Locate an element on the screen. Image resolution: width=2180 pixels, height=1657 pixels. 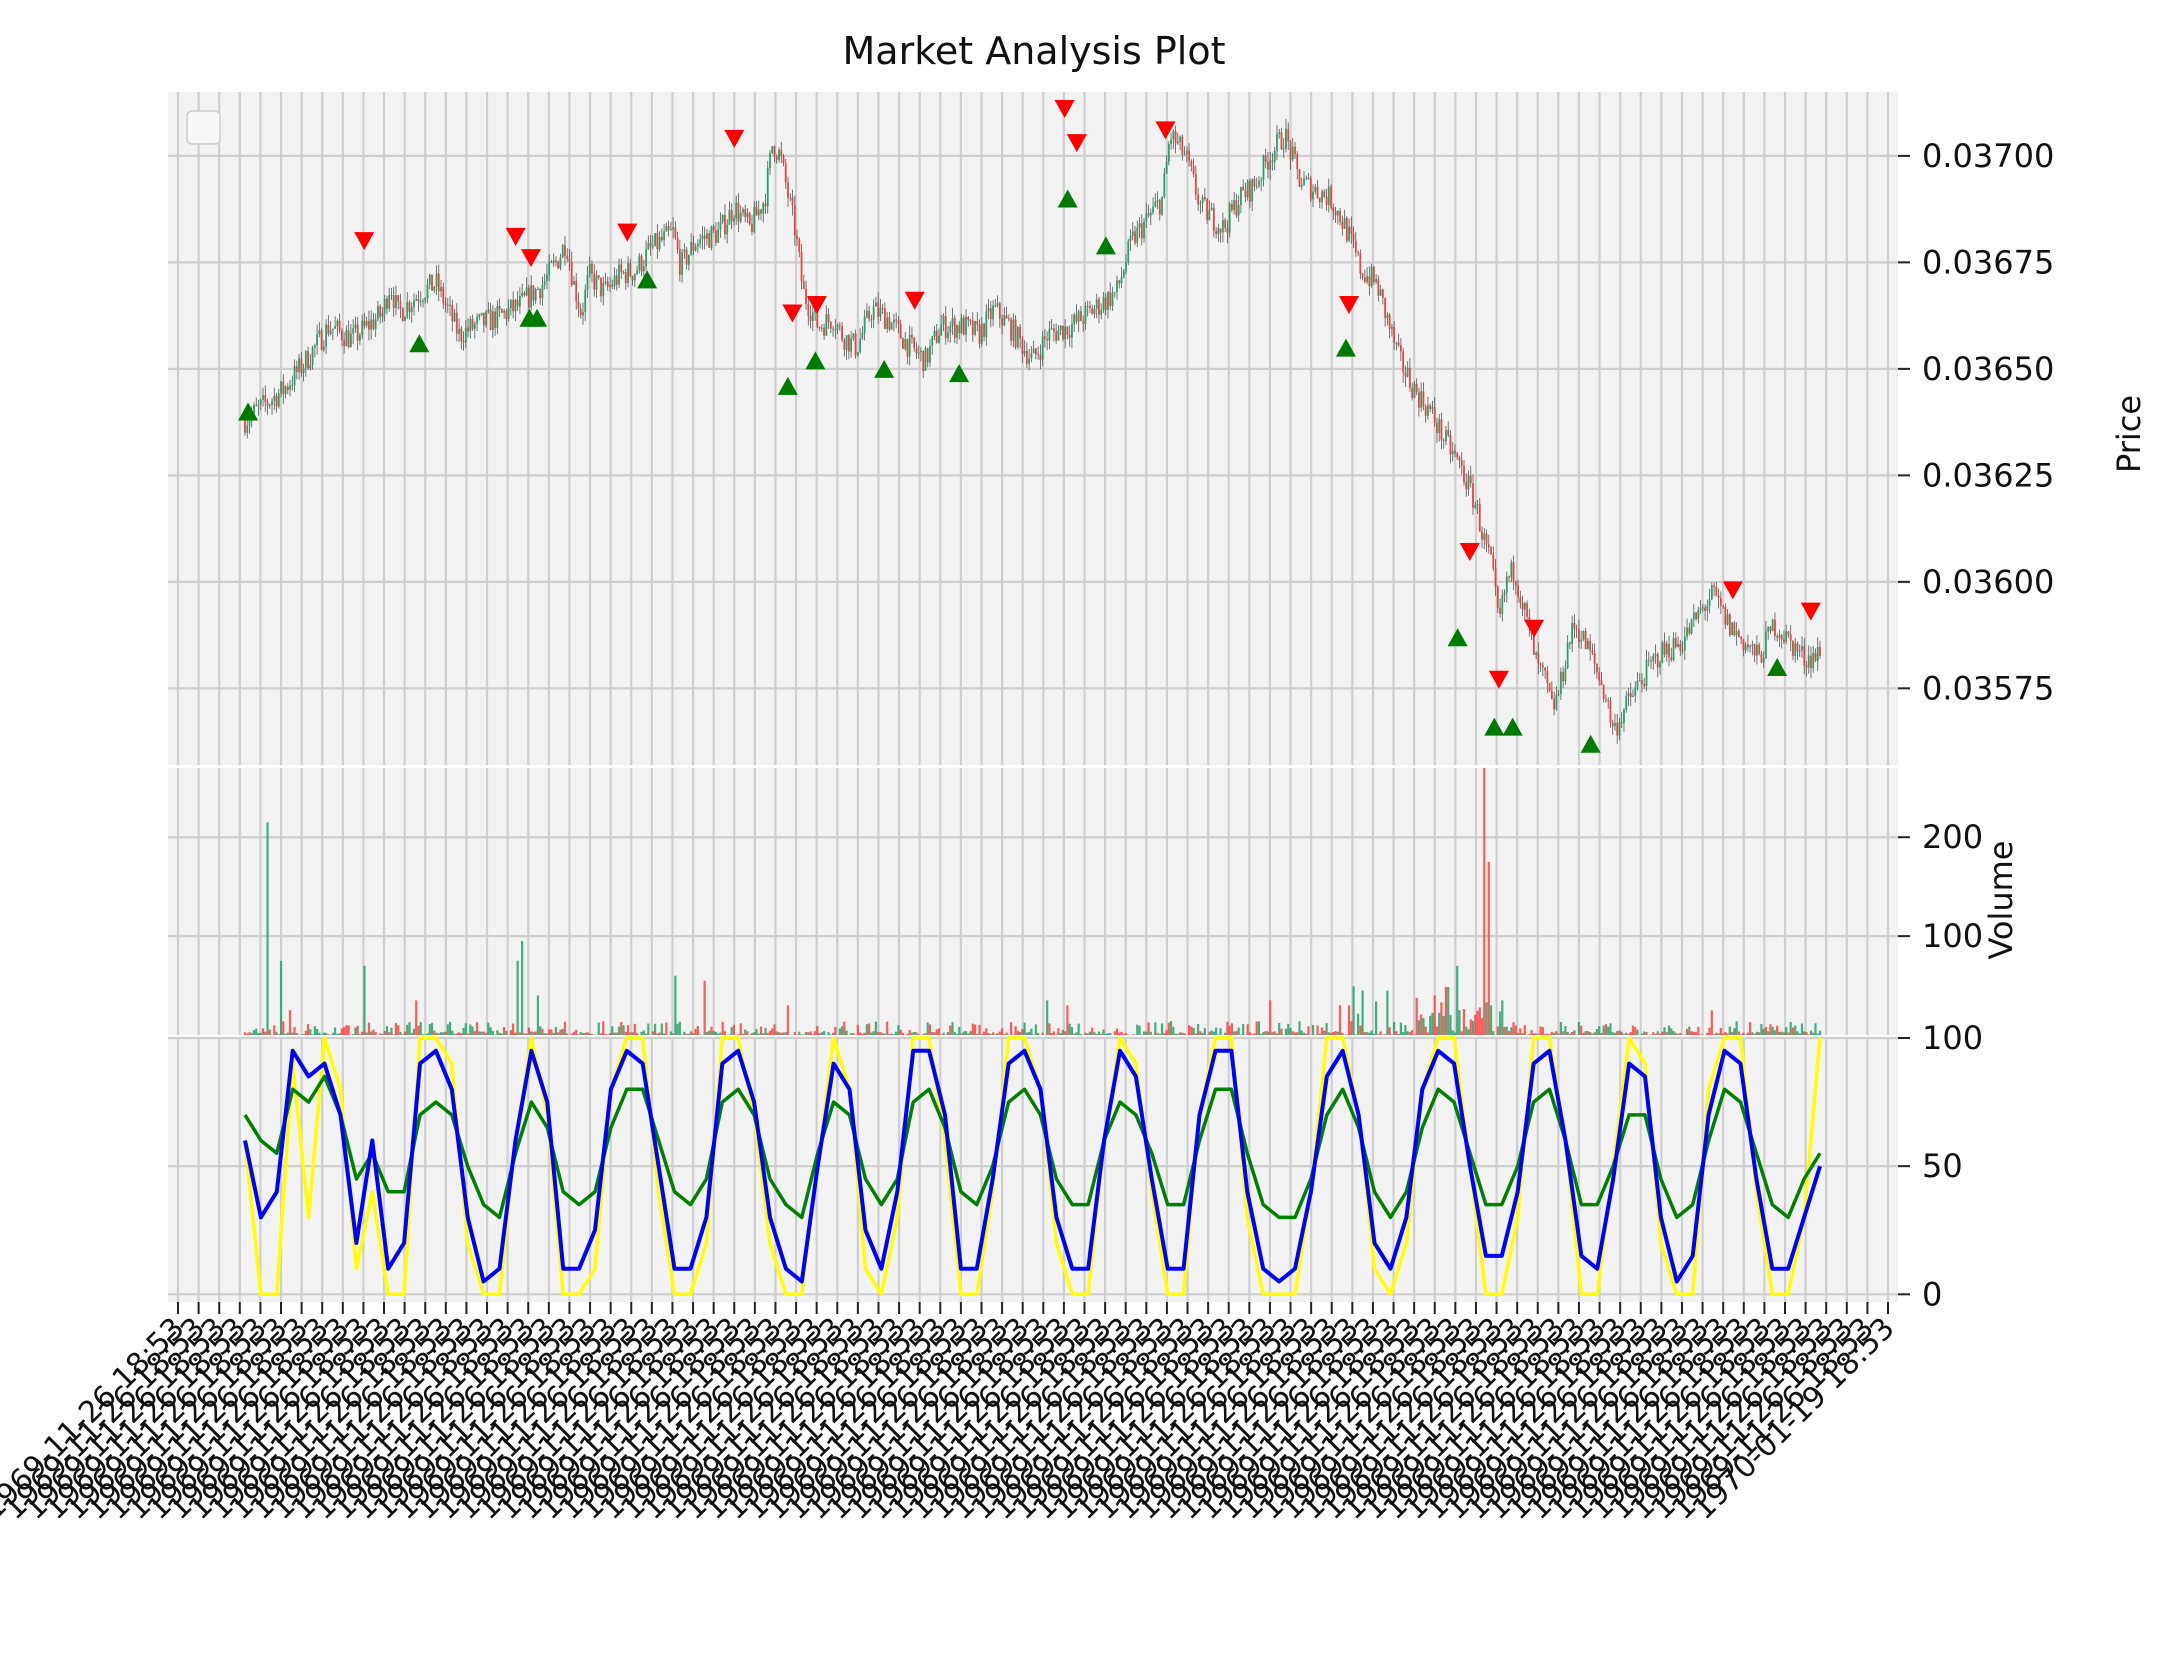
chart-title: Market Analysis Plot is located at coordinates (1034, 51).